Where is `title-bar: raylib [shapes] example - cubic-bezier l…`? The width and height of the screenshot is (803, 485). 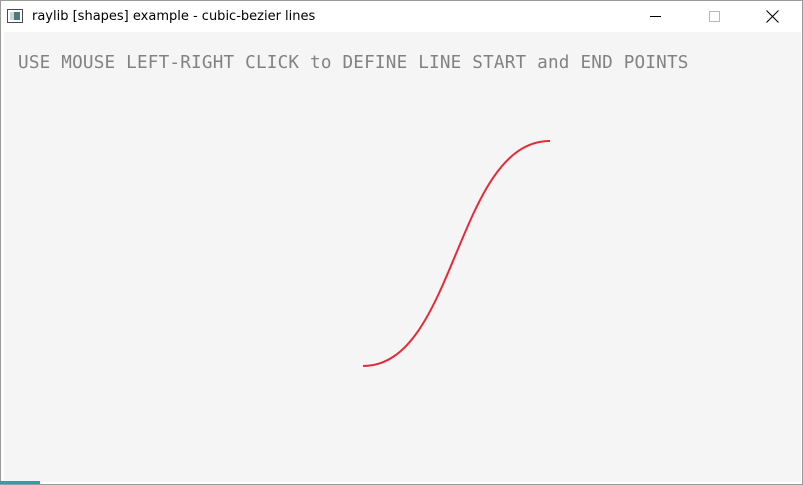 title-bar: raylib [shapes] example - cubic-bezier l… is located at coordinates (401, 16).